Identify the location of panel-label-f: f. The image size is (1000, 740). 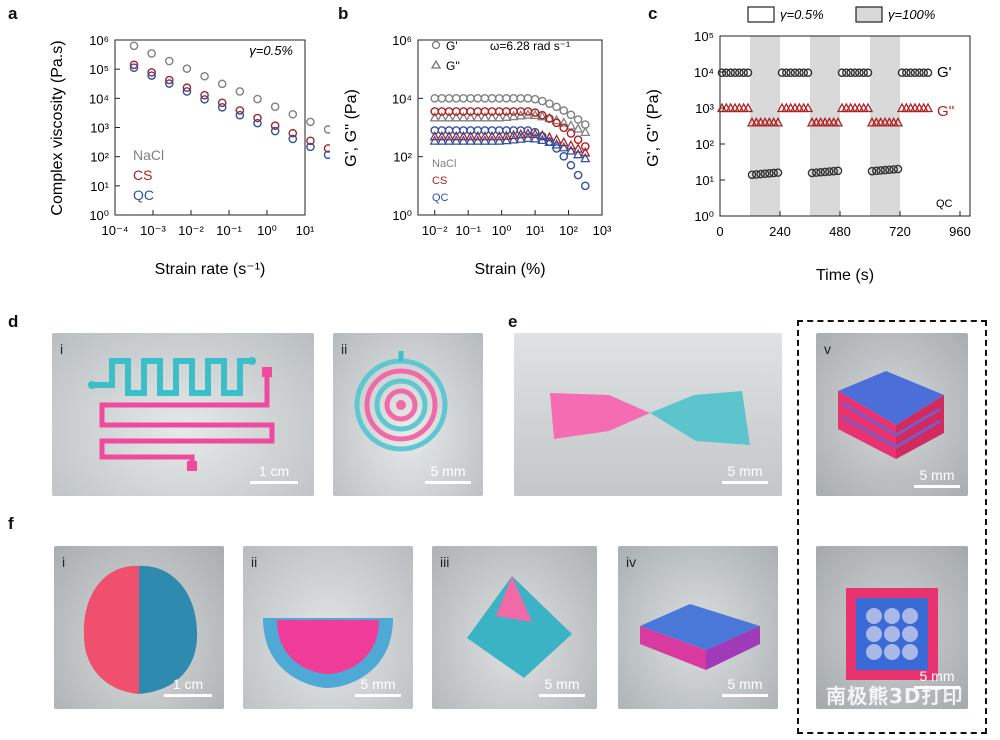
(11, 523).